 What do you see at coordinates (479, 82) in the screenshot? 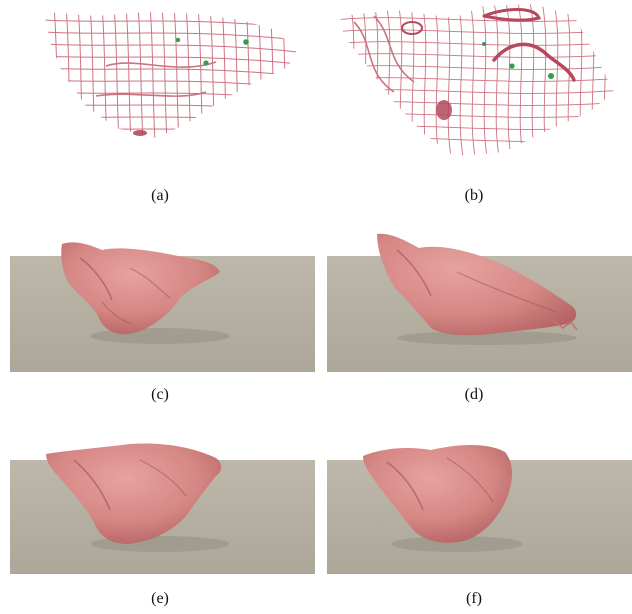
I see `panel-b-wireframe` at bounding box center [479, 82].